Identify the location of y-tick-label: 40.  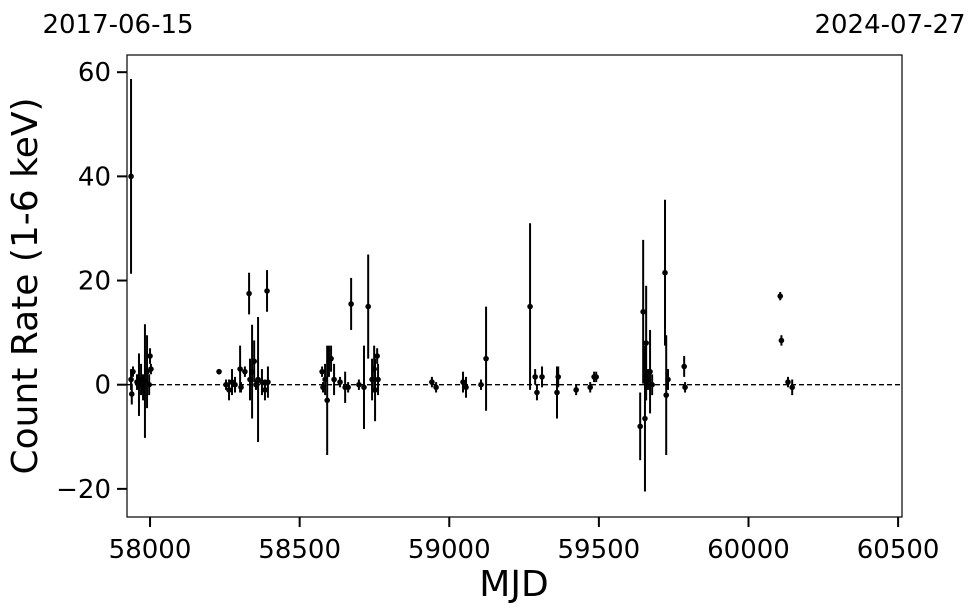
(94, 177).